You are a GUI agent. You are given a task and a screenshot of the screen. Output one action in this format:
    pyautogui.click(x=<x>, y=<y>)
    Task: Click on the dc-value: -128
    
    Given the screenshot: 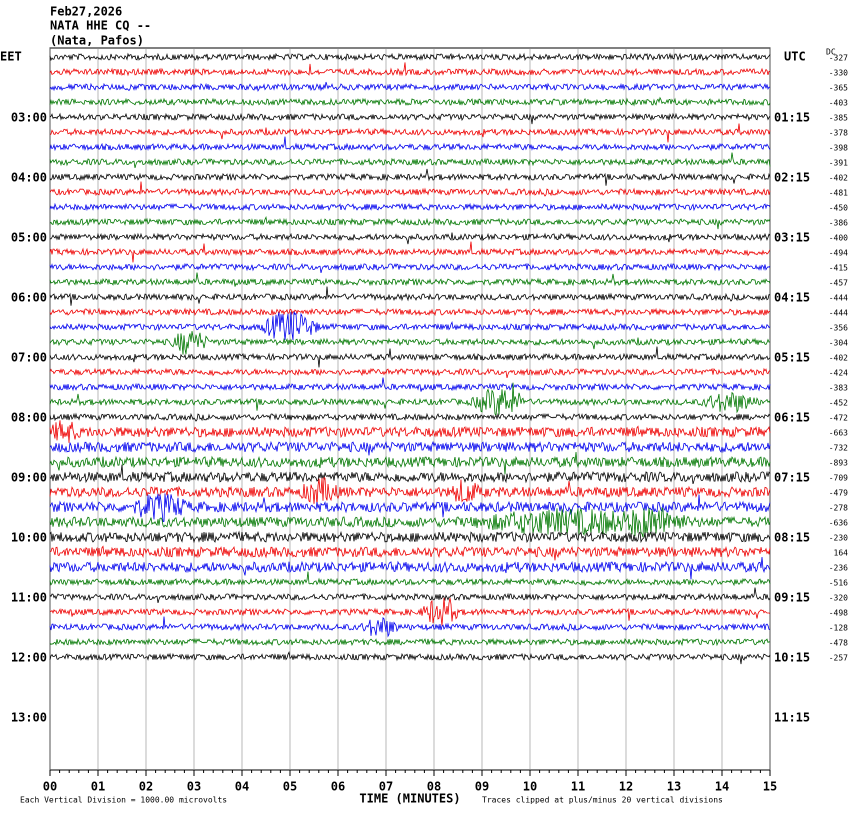 What is the action you would take?
    pyautogui.click(x=838, y=628)
    